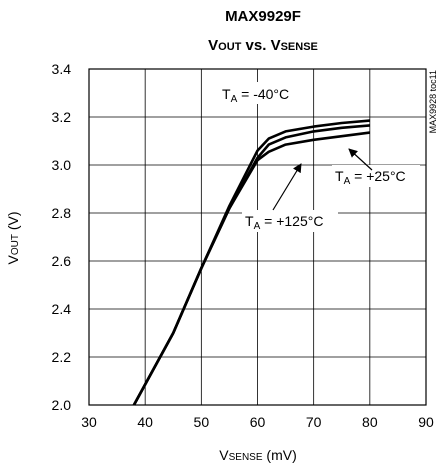  I want to click on annotation-bg-plus25, so click(376, 176).